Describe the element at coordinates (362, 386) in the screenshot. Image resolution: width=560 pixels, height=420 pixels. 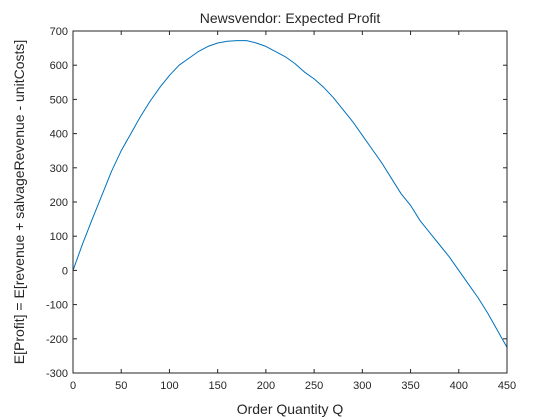
I see `x-tick-label: 300` at that location.